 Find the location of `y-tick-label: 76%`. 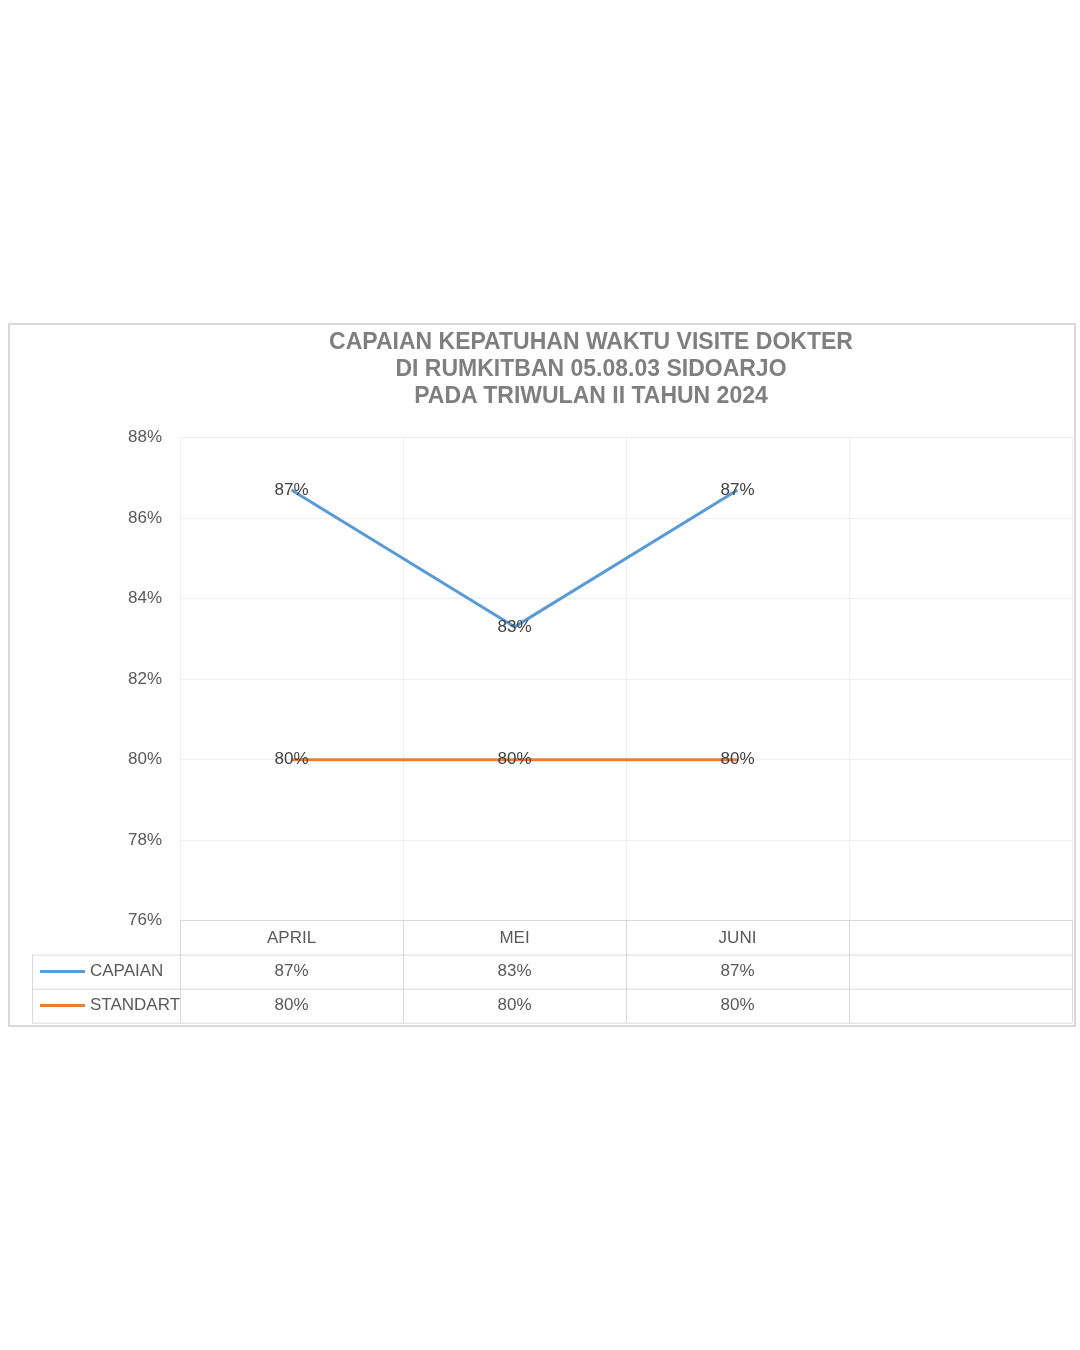

y-tick-label: 76% is located at coordinates (145, 920).